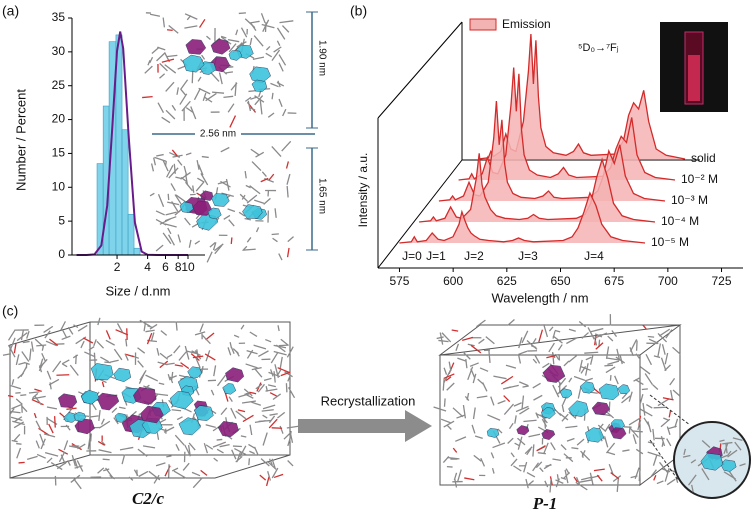 The height and width of the screenshot is (520, 756). What do you see at coordinates (526, 24) in the screenshot?
I see `legend-label: Emission` at bounding box center [526, 24].